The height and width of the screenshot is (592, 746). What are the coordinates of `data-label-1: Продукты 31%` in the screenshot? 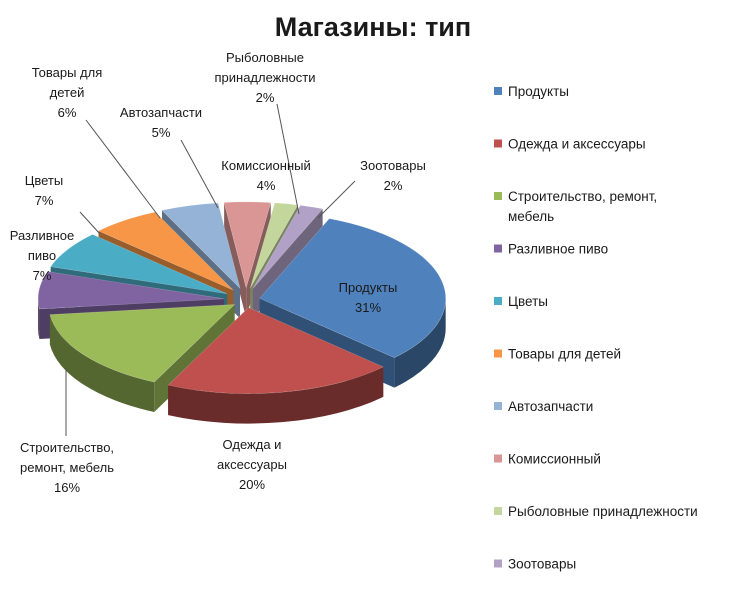 It's located at (368, 297).